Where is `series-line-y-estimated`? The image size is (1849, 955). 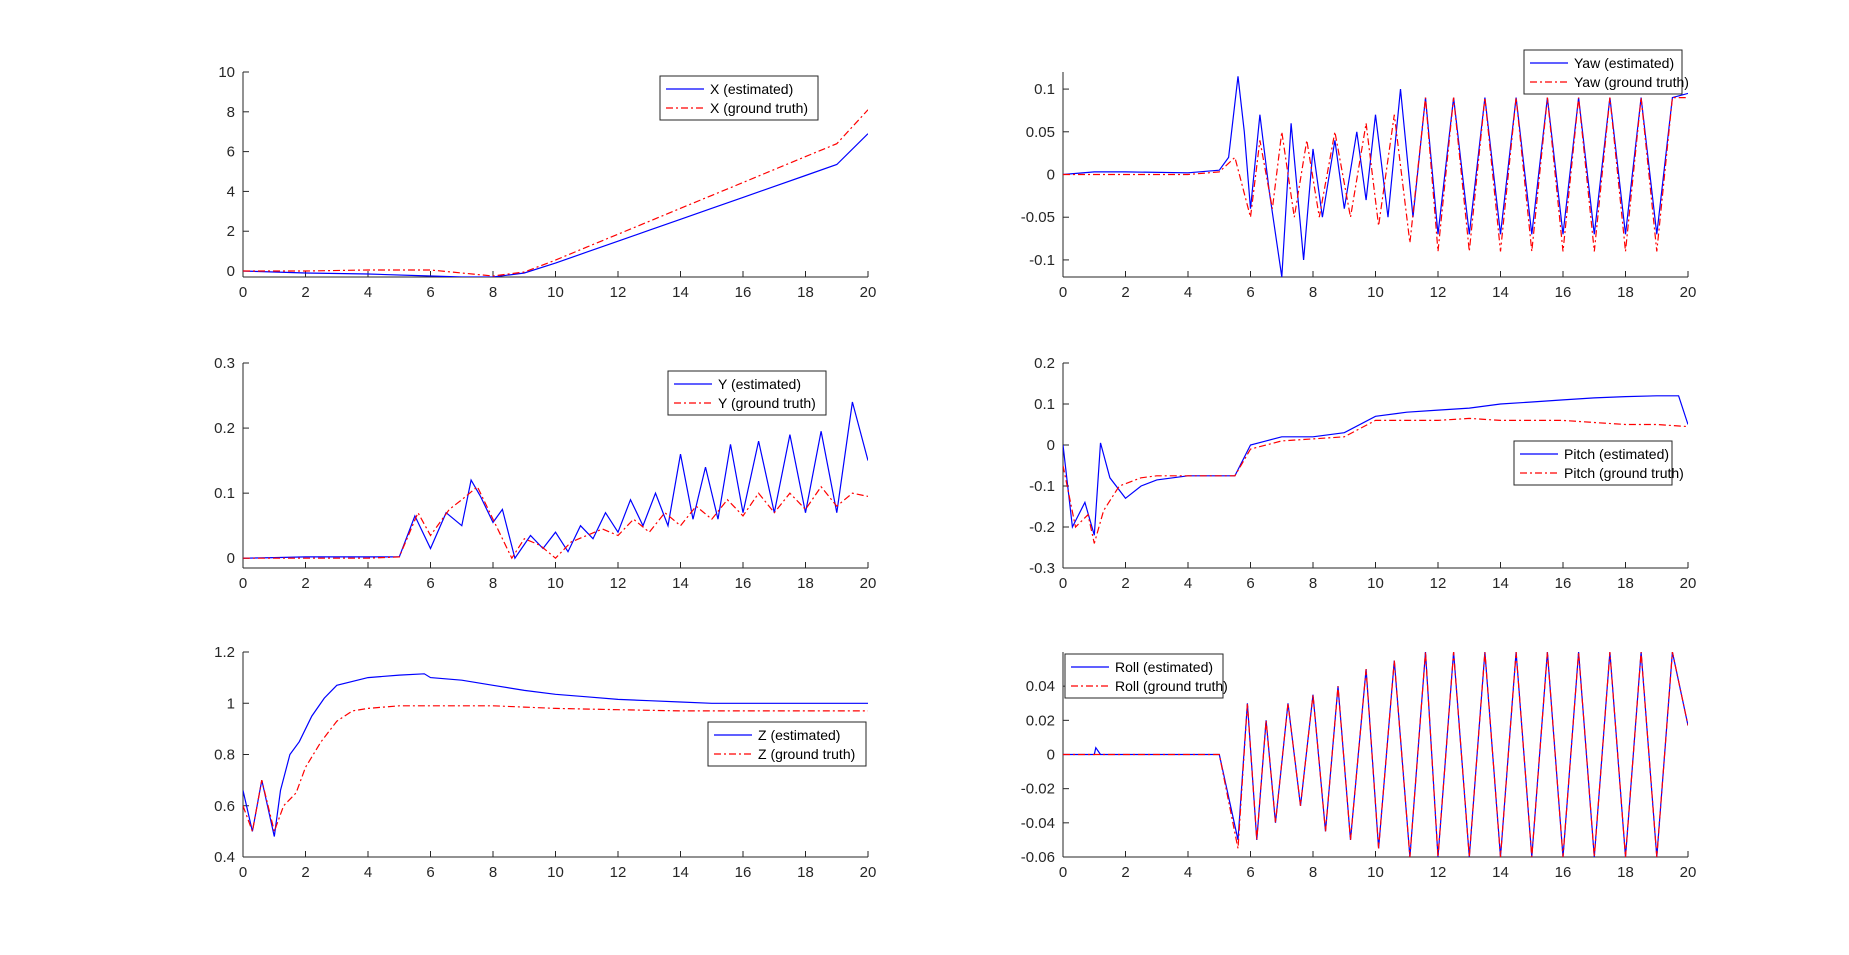
series-line-y-estimated is located at coordinates (555, 480).